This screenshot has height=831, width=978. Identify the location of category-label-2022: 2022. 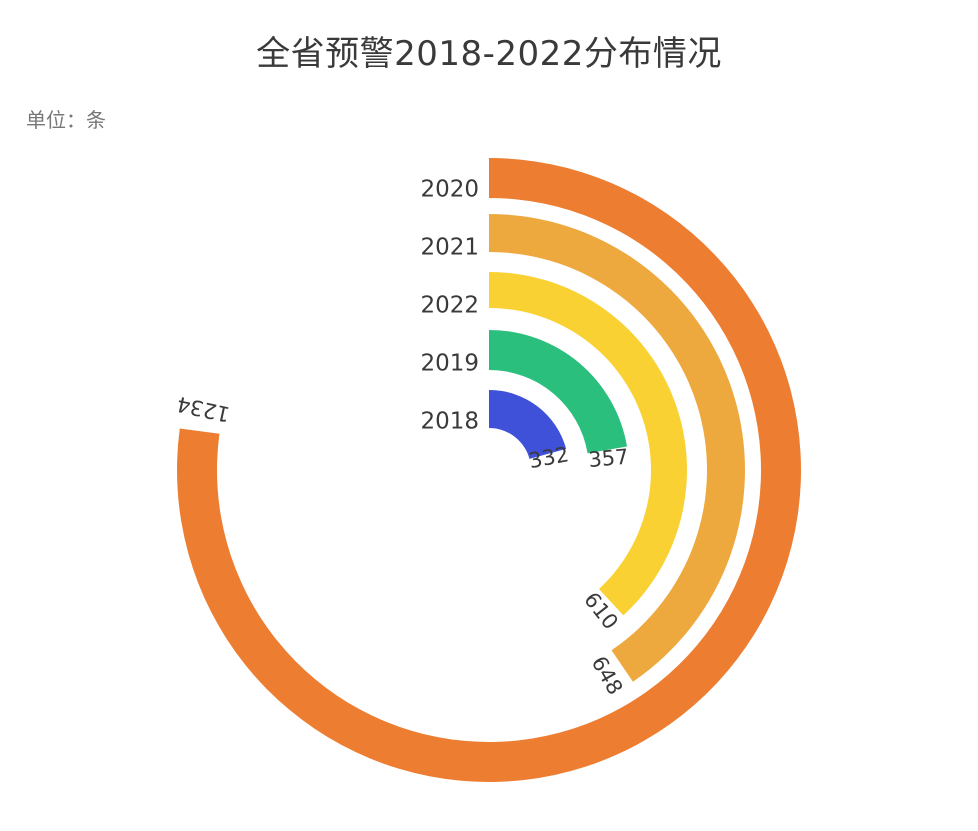
(449, 306).